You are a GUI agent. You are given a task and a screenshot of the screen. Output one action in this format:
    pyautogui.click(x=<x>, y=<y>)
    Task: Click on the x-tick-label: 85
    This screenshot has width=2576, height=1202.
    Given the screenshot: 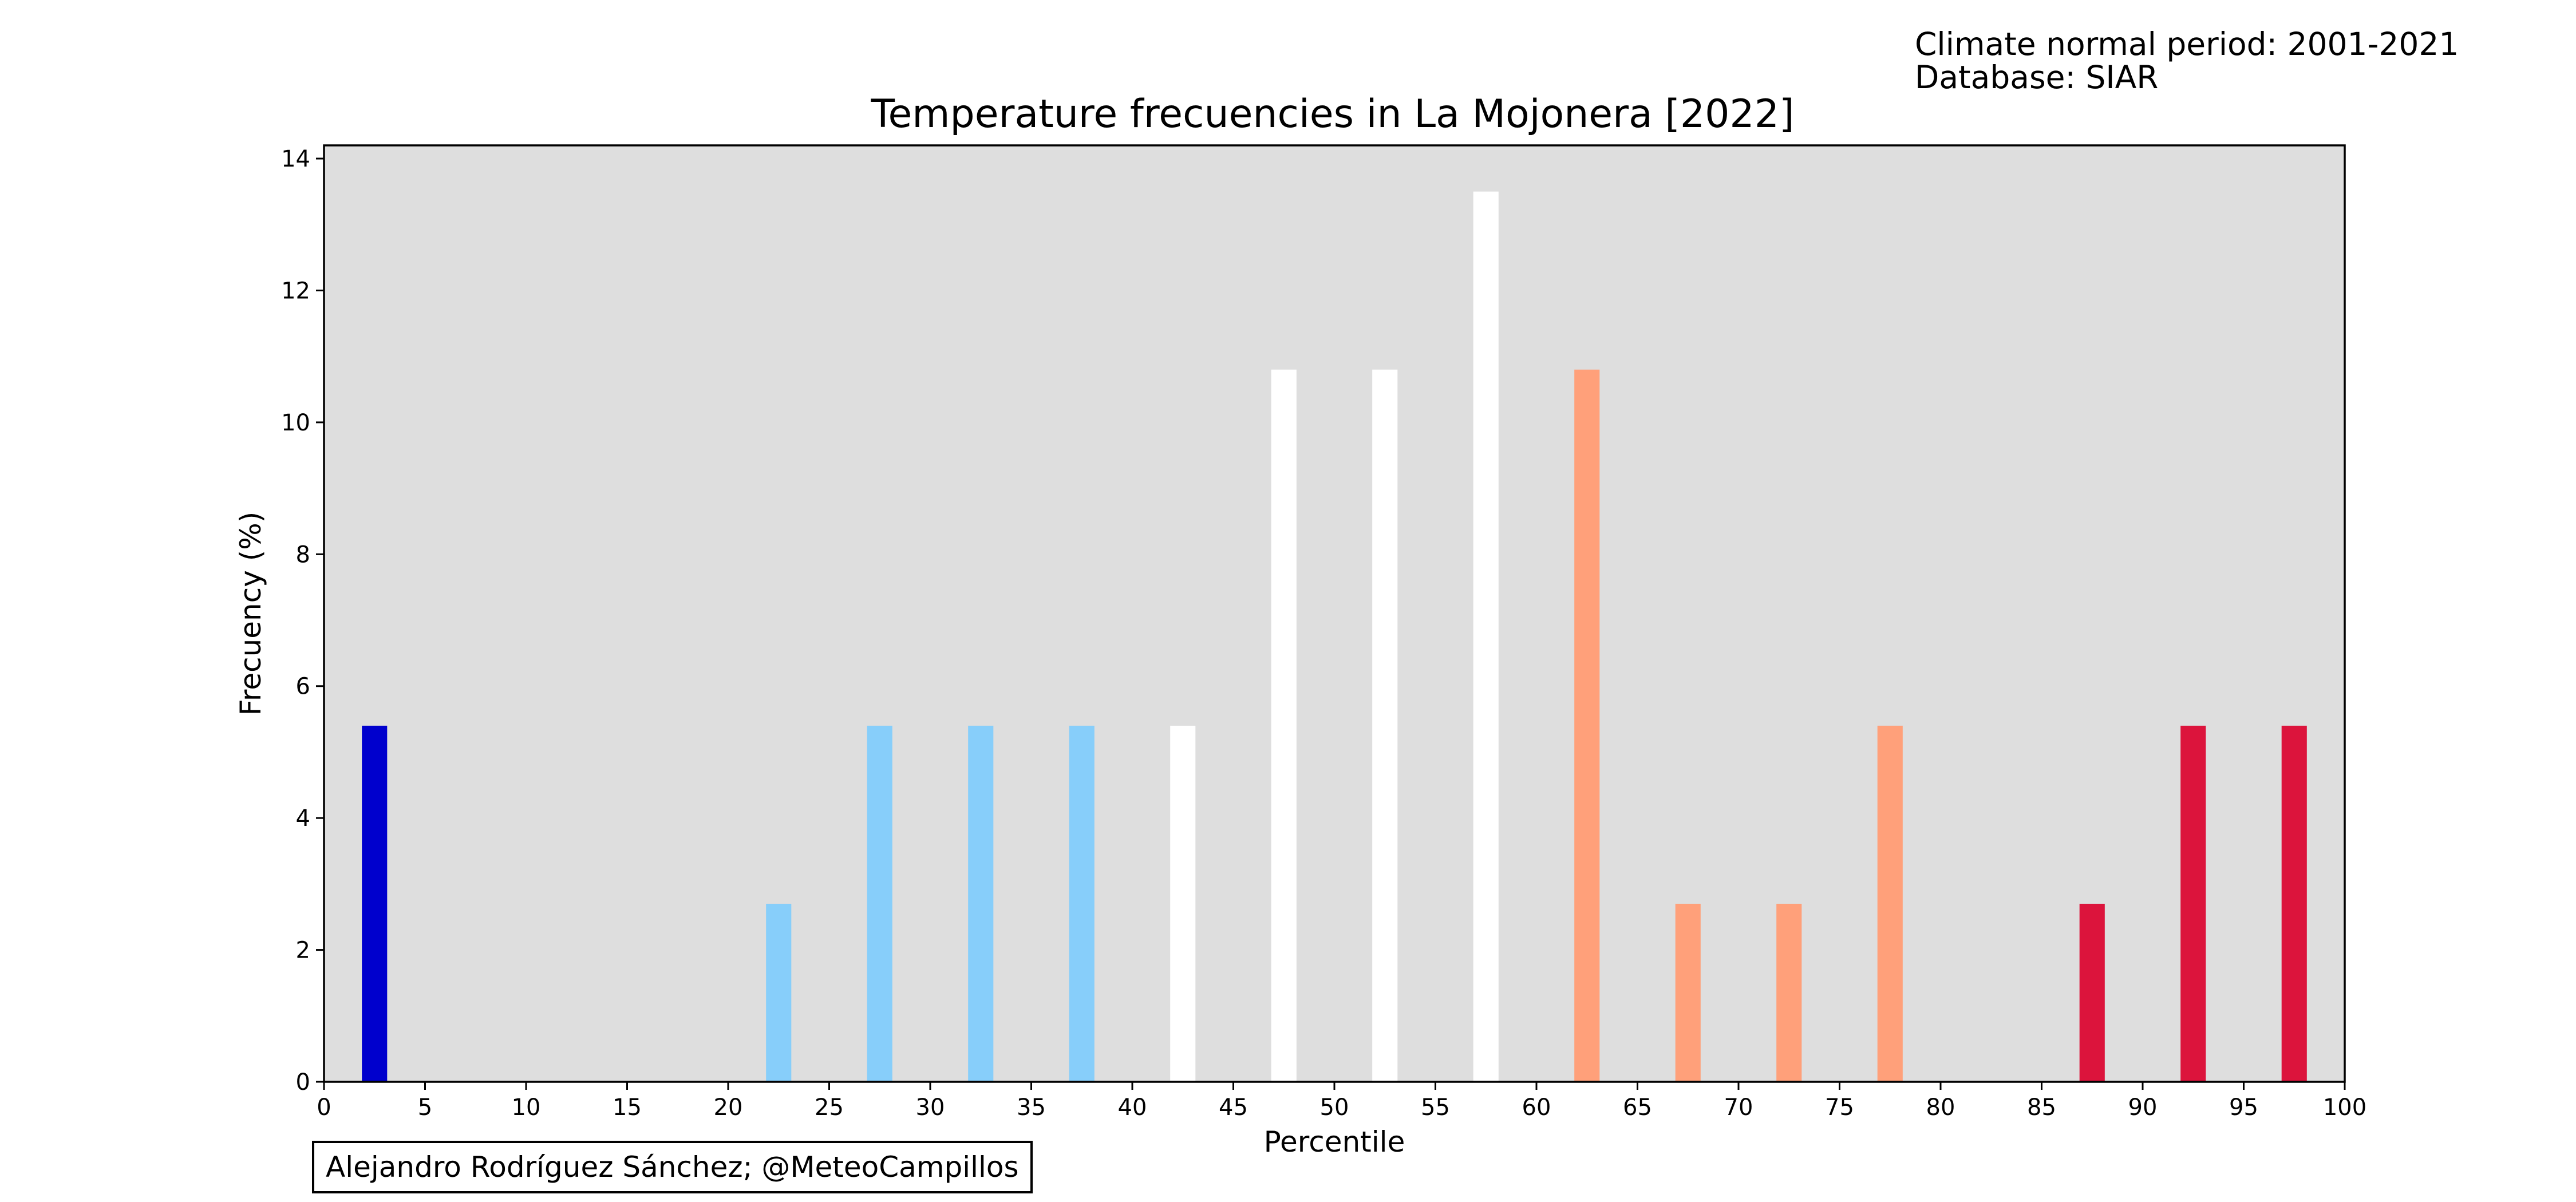 What is the action you would take?
    pyautogui.click(x=2041, y=1108)
    